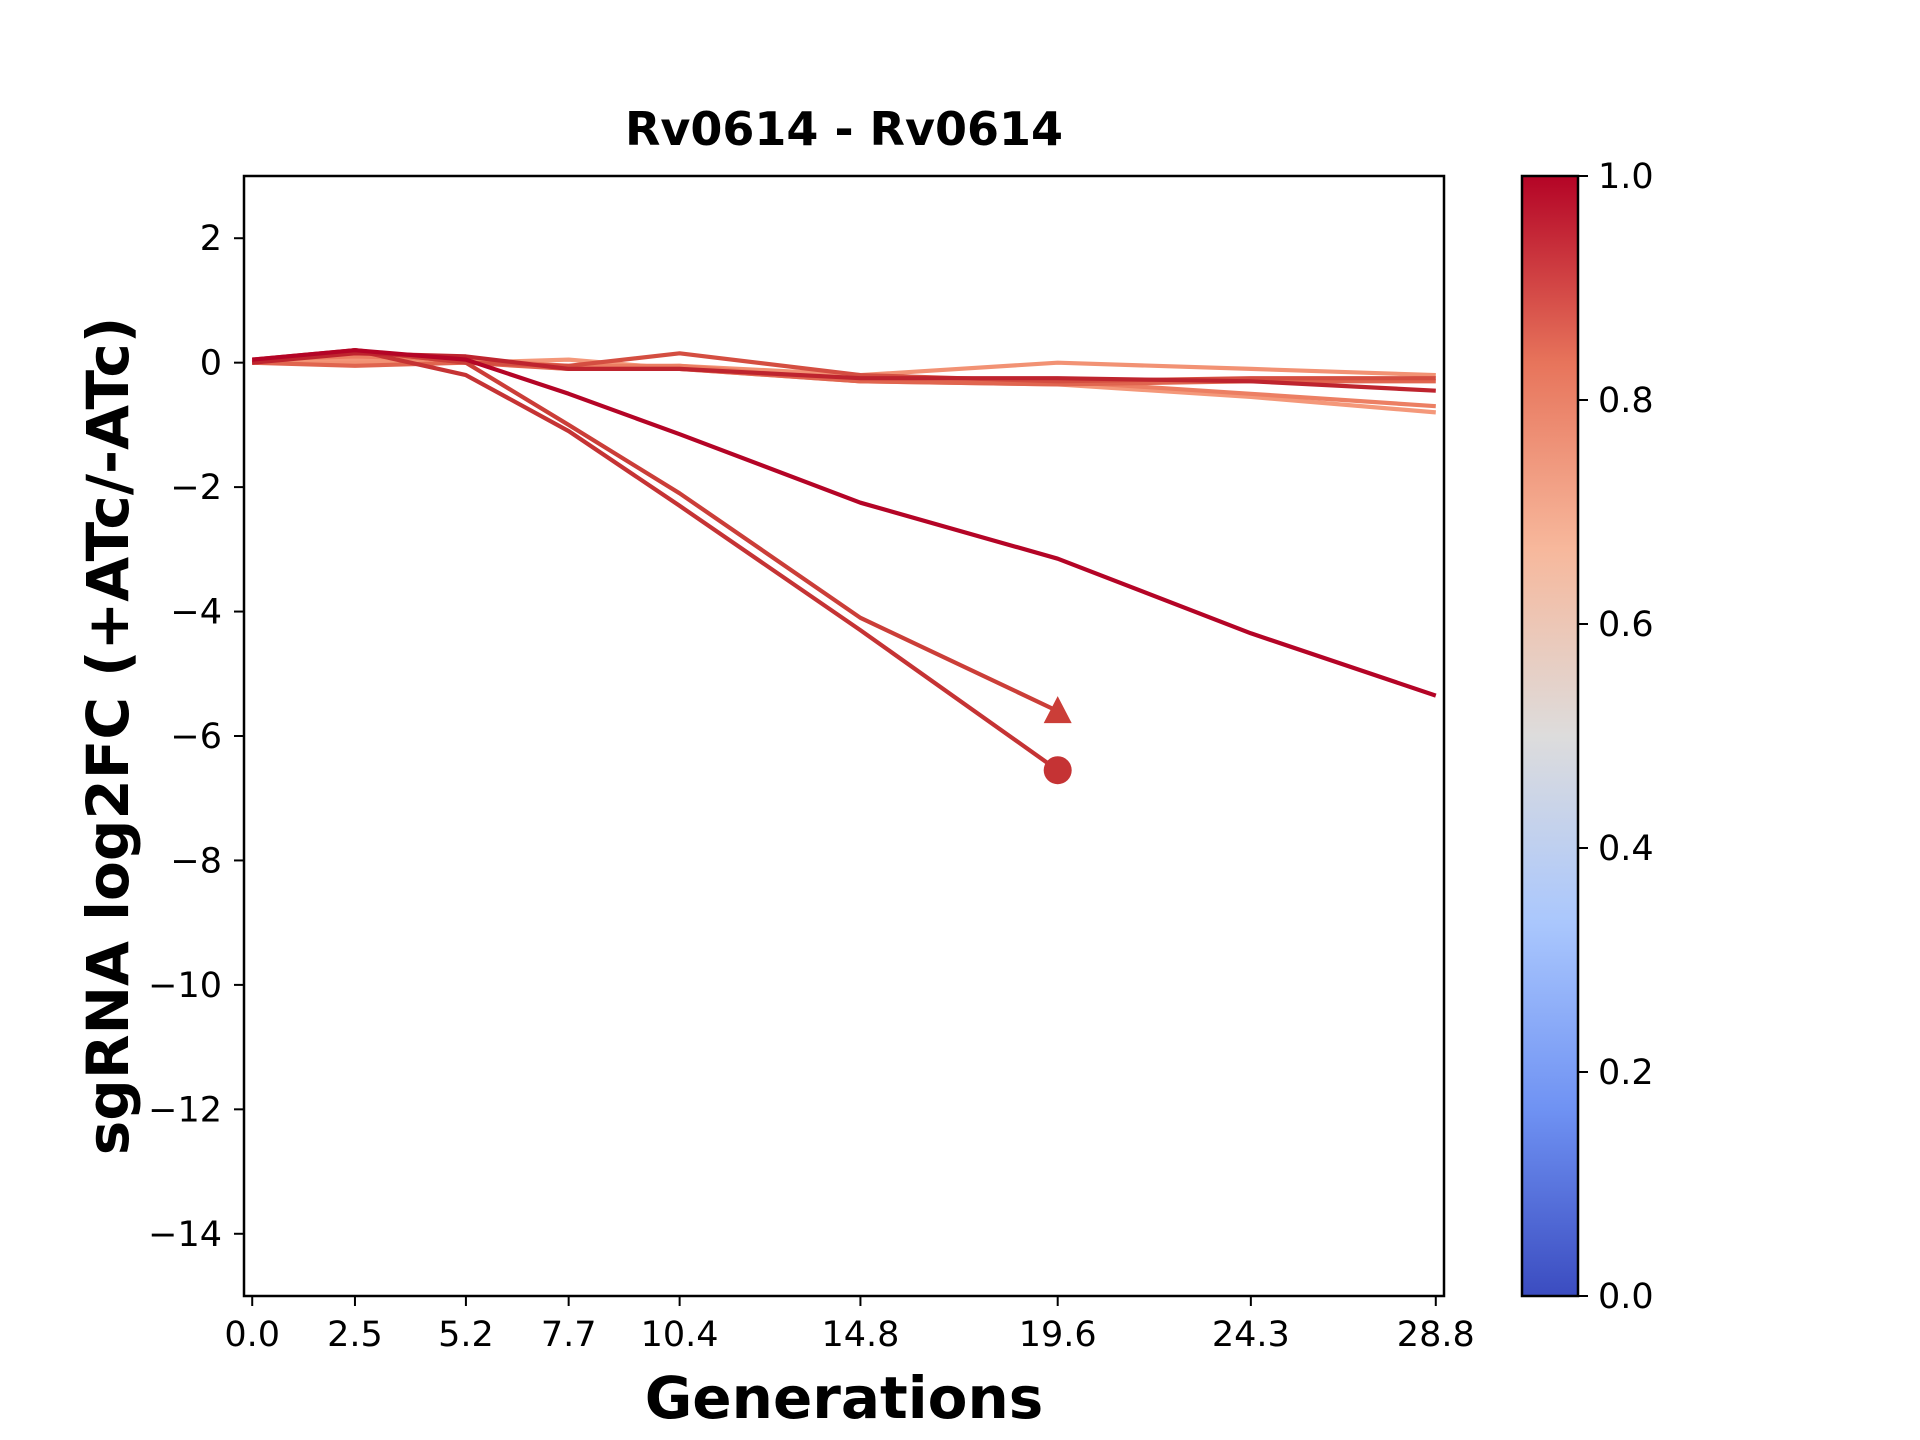 The width and height of the screenshot is (1920, 1440). Describe the element at coordinates (252, 1335) in the screenshot. I see `x-tick-label: 0.0` at that location.